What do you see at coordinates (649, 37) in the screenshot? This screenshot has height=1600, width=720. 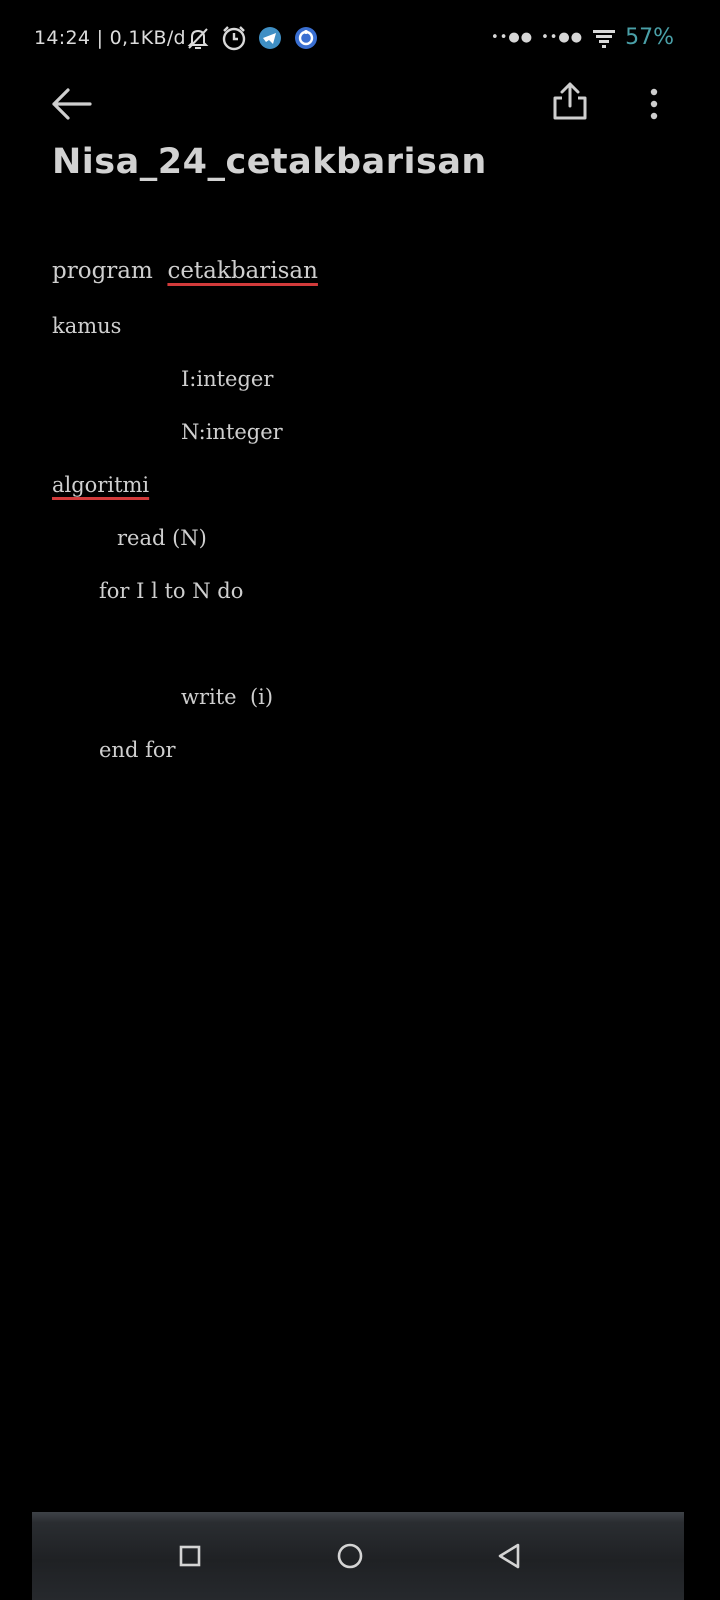 I see `battery-percentage: 57%` at bounding box center [649, 37].